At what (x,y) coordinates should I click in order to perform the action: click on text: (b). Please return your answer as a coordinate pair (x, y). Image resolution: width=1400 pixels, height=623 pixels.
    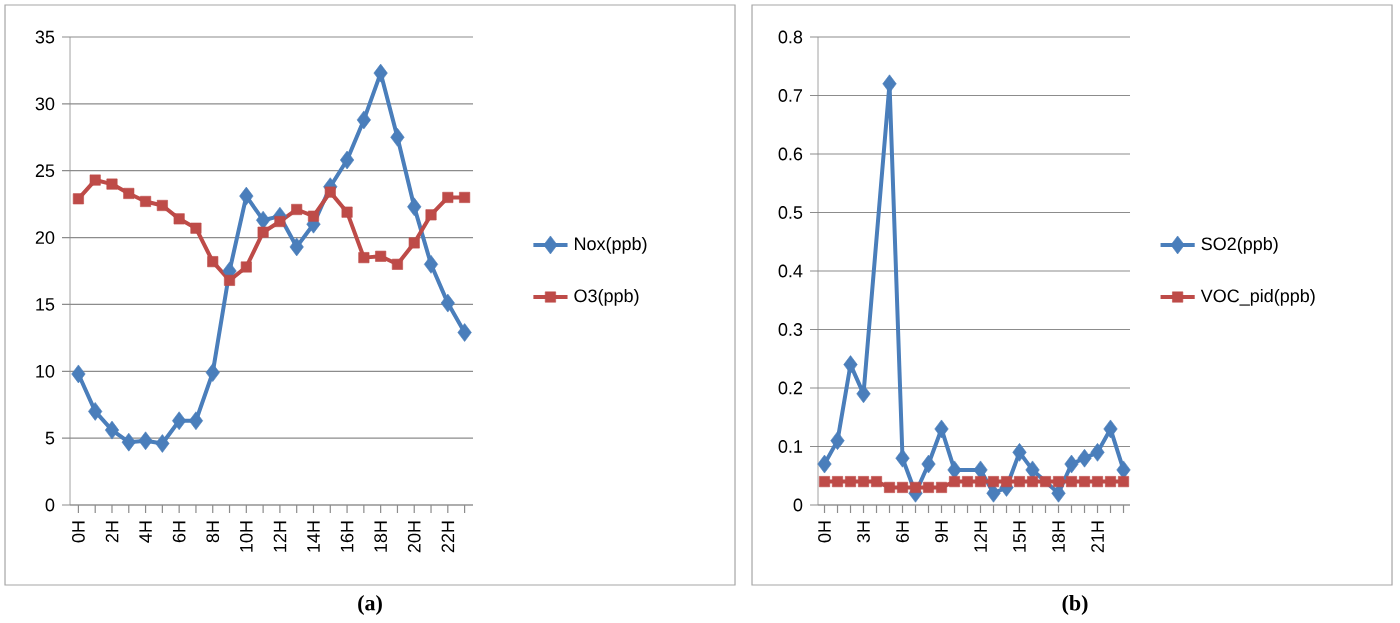
    Looking at the image, I should click on (1075, 605).